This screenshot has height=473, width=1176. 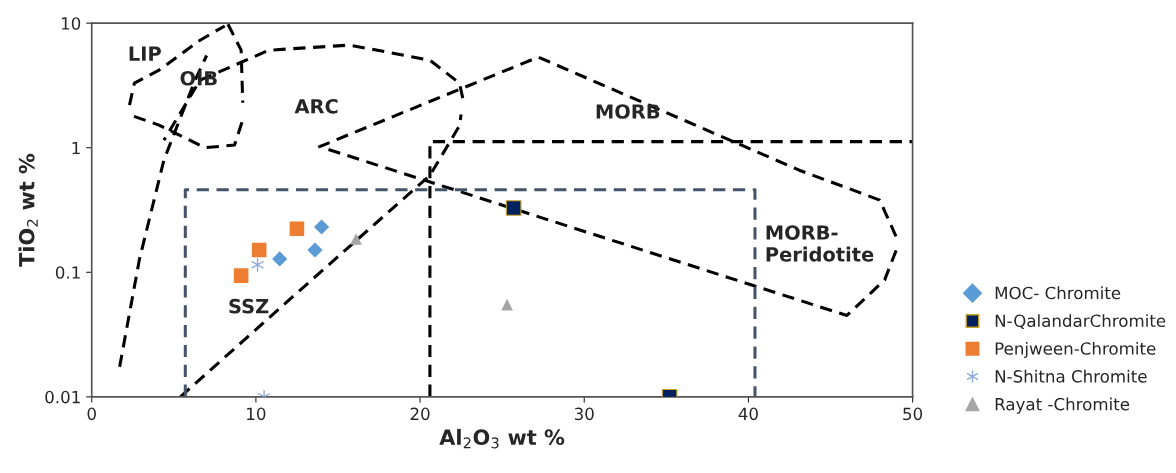 I want to click on annotation: MORB, so click(x=628, y=111).